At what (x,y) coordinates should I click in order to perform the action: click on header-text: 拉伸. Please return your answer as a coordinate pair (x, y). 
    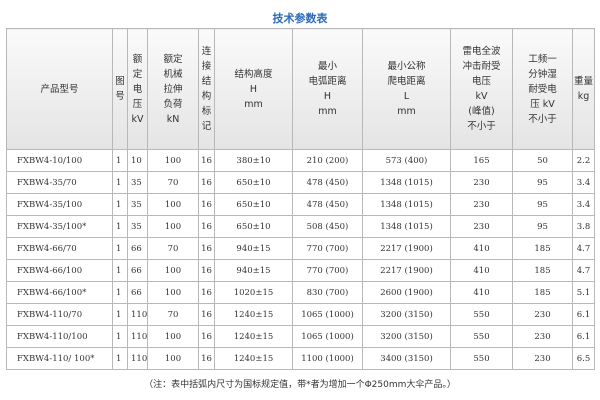
    Looking at the image, I should click on (173, 89).